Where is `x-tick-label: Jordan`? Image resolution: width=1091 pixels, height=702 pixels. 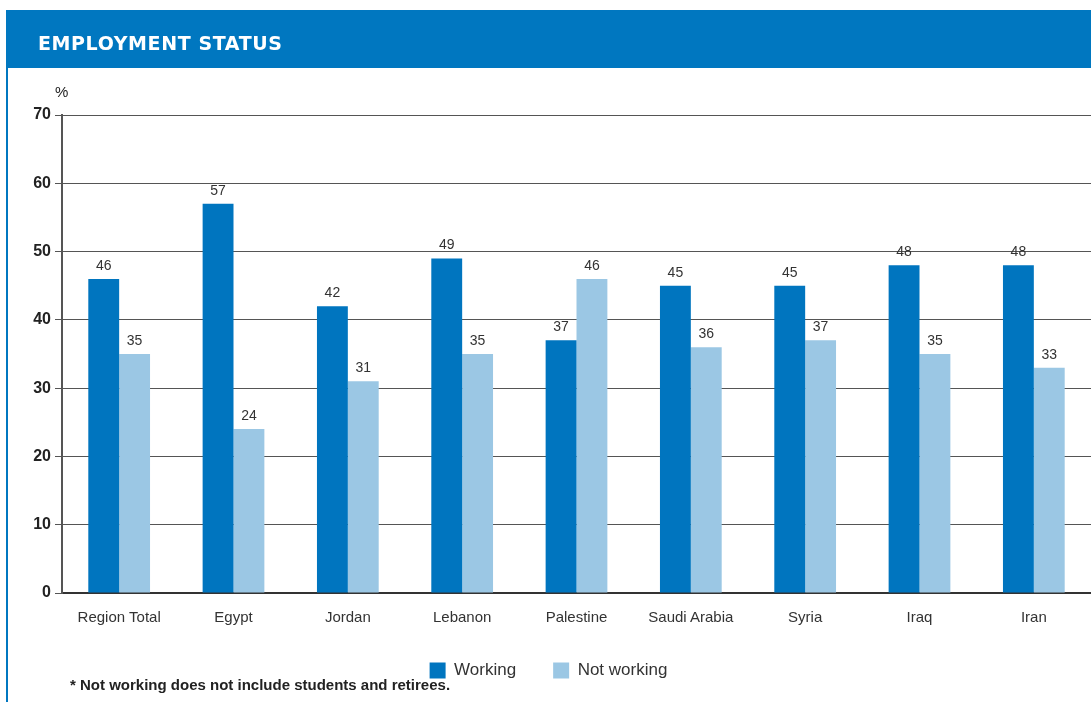 x-tick-label: Jordan is located at coordinates (347, 617).